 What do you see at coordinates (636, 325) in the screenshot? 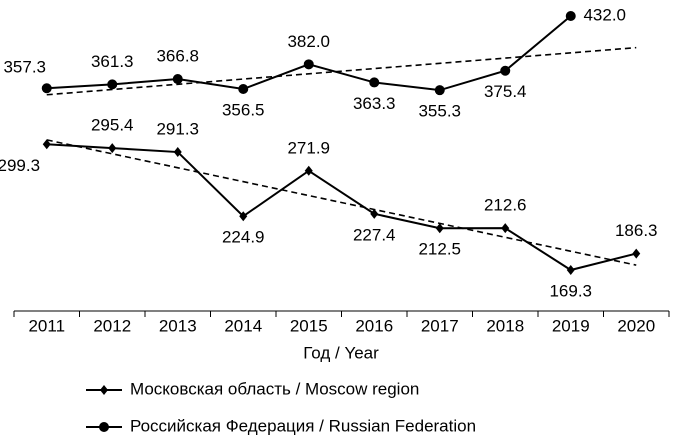
I see `x-tick-label: 2020` at bounding box center [636, 325].